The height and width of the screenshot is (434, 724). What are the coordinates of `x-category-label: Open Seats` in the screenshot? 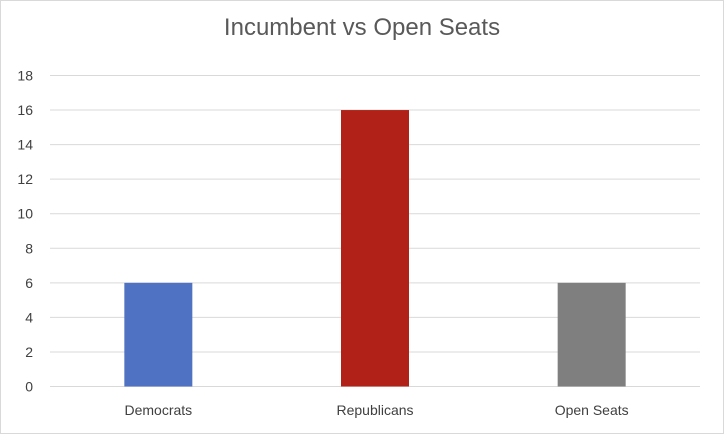 It's located at (592, 410).